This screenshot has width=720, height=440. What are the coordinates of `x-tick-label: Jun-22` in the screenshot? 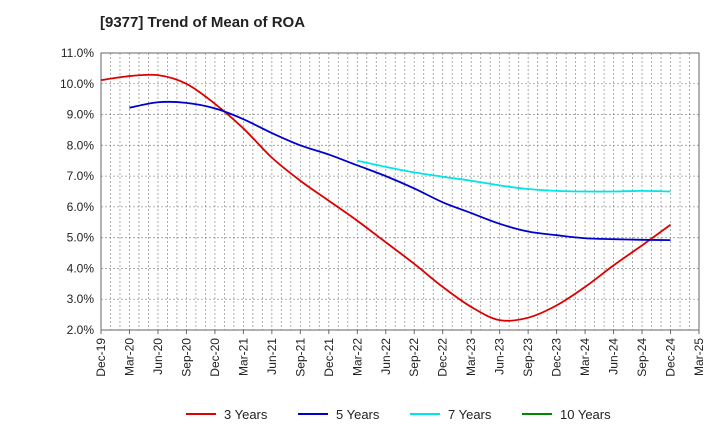 It's located at (386, 356).